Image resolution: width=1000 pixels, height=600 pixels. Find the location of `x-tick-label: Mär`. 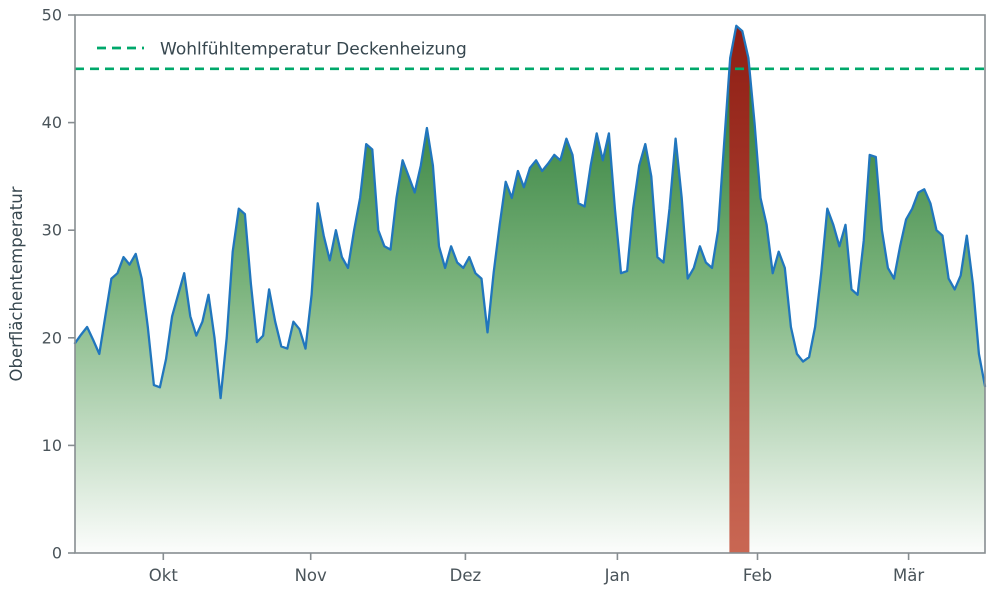

x-tick-label: Mär is located at coordinates (908, 575).